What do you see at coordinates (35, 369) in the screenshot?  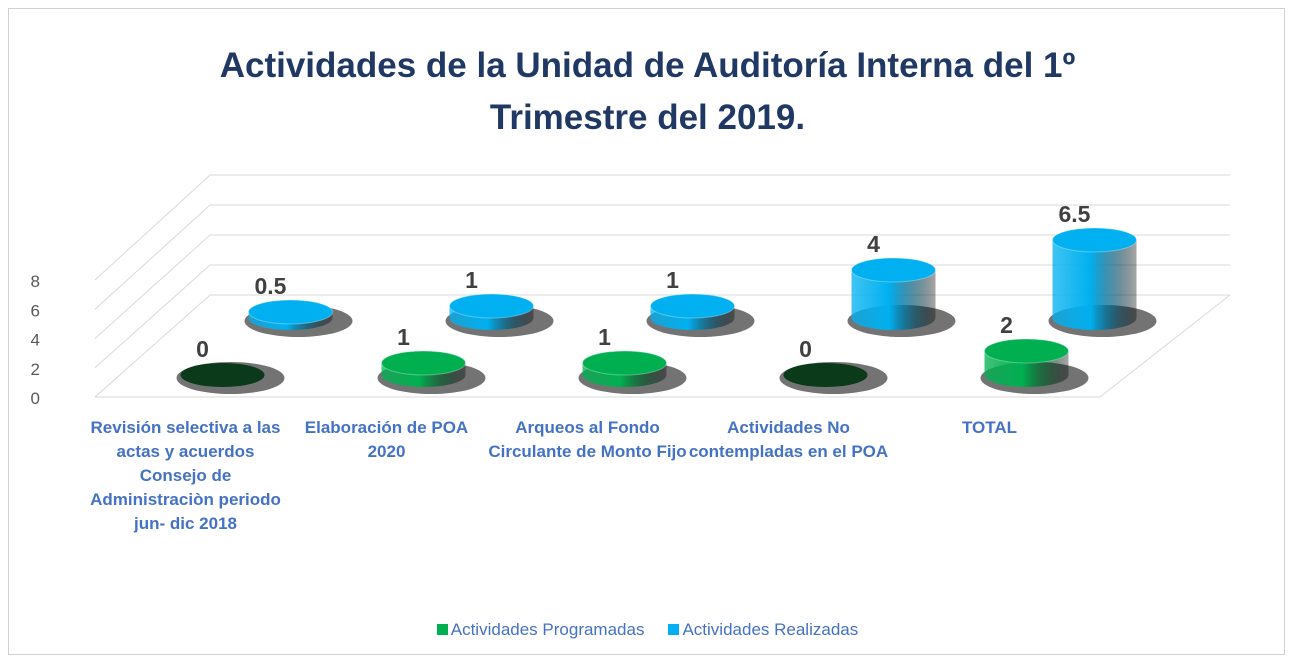 I see `y-tick-label: 2` at bounding box center [35, 369].